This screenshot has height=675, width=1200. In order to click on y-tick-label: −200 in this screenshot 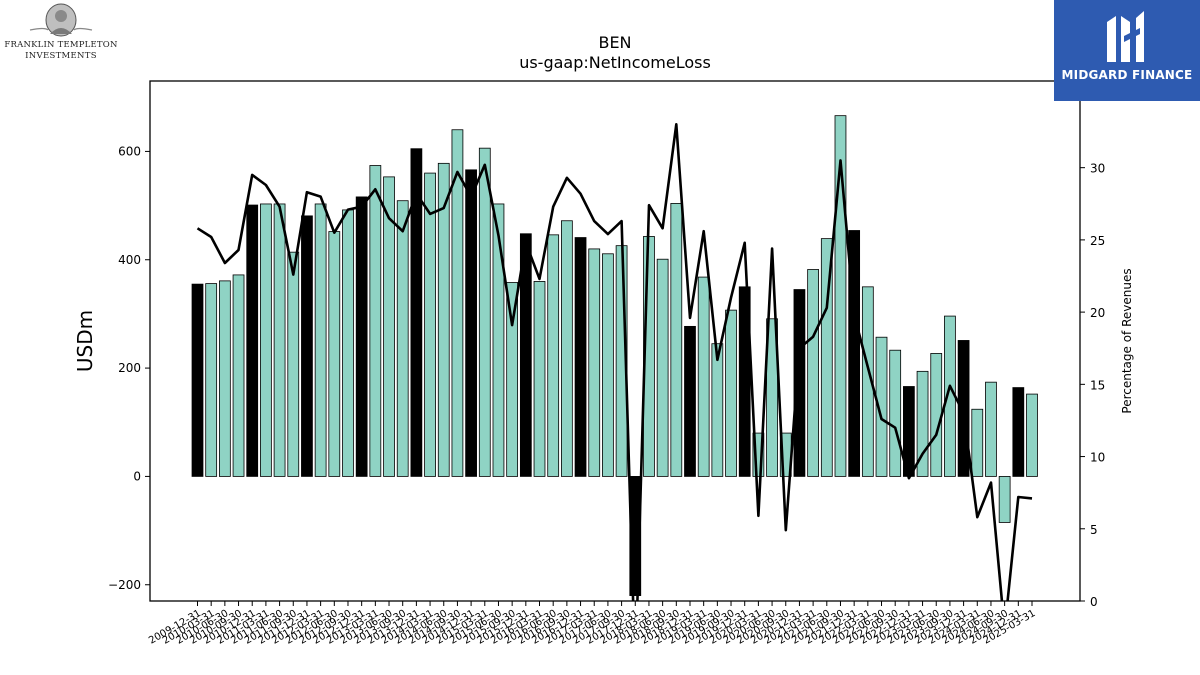, I will do `click(124, 585)`.